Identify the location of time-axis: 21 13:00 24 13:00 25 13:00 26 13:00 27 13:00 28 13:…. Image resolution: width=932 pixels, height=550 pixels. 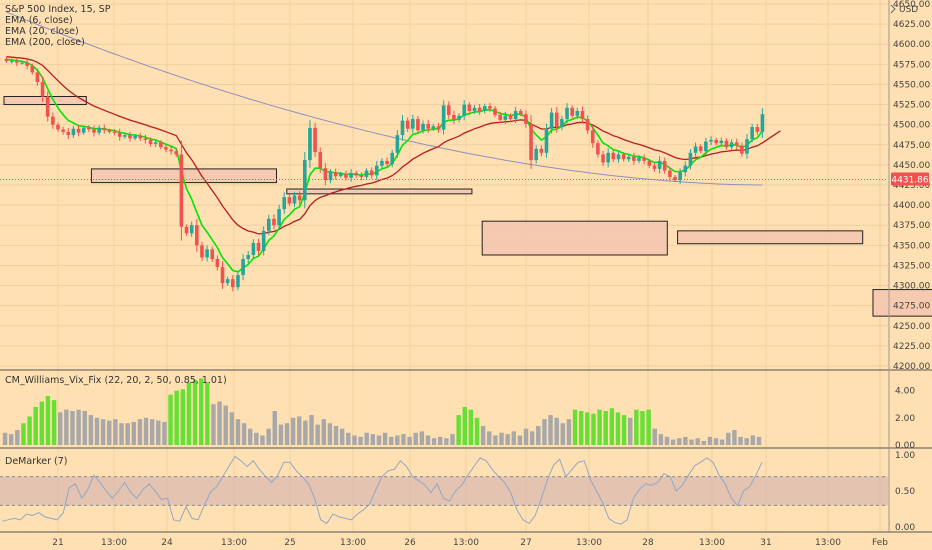
(470, 543).